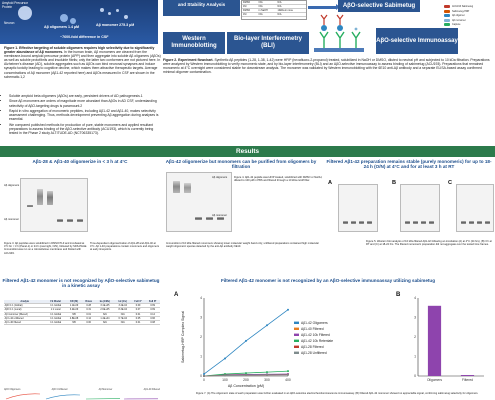 This screenshot has height=400, width=495. I want to click on immunoassay-box: AβO-selective Immunoassay, so click(417, 41).